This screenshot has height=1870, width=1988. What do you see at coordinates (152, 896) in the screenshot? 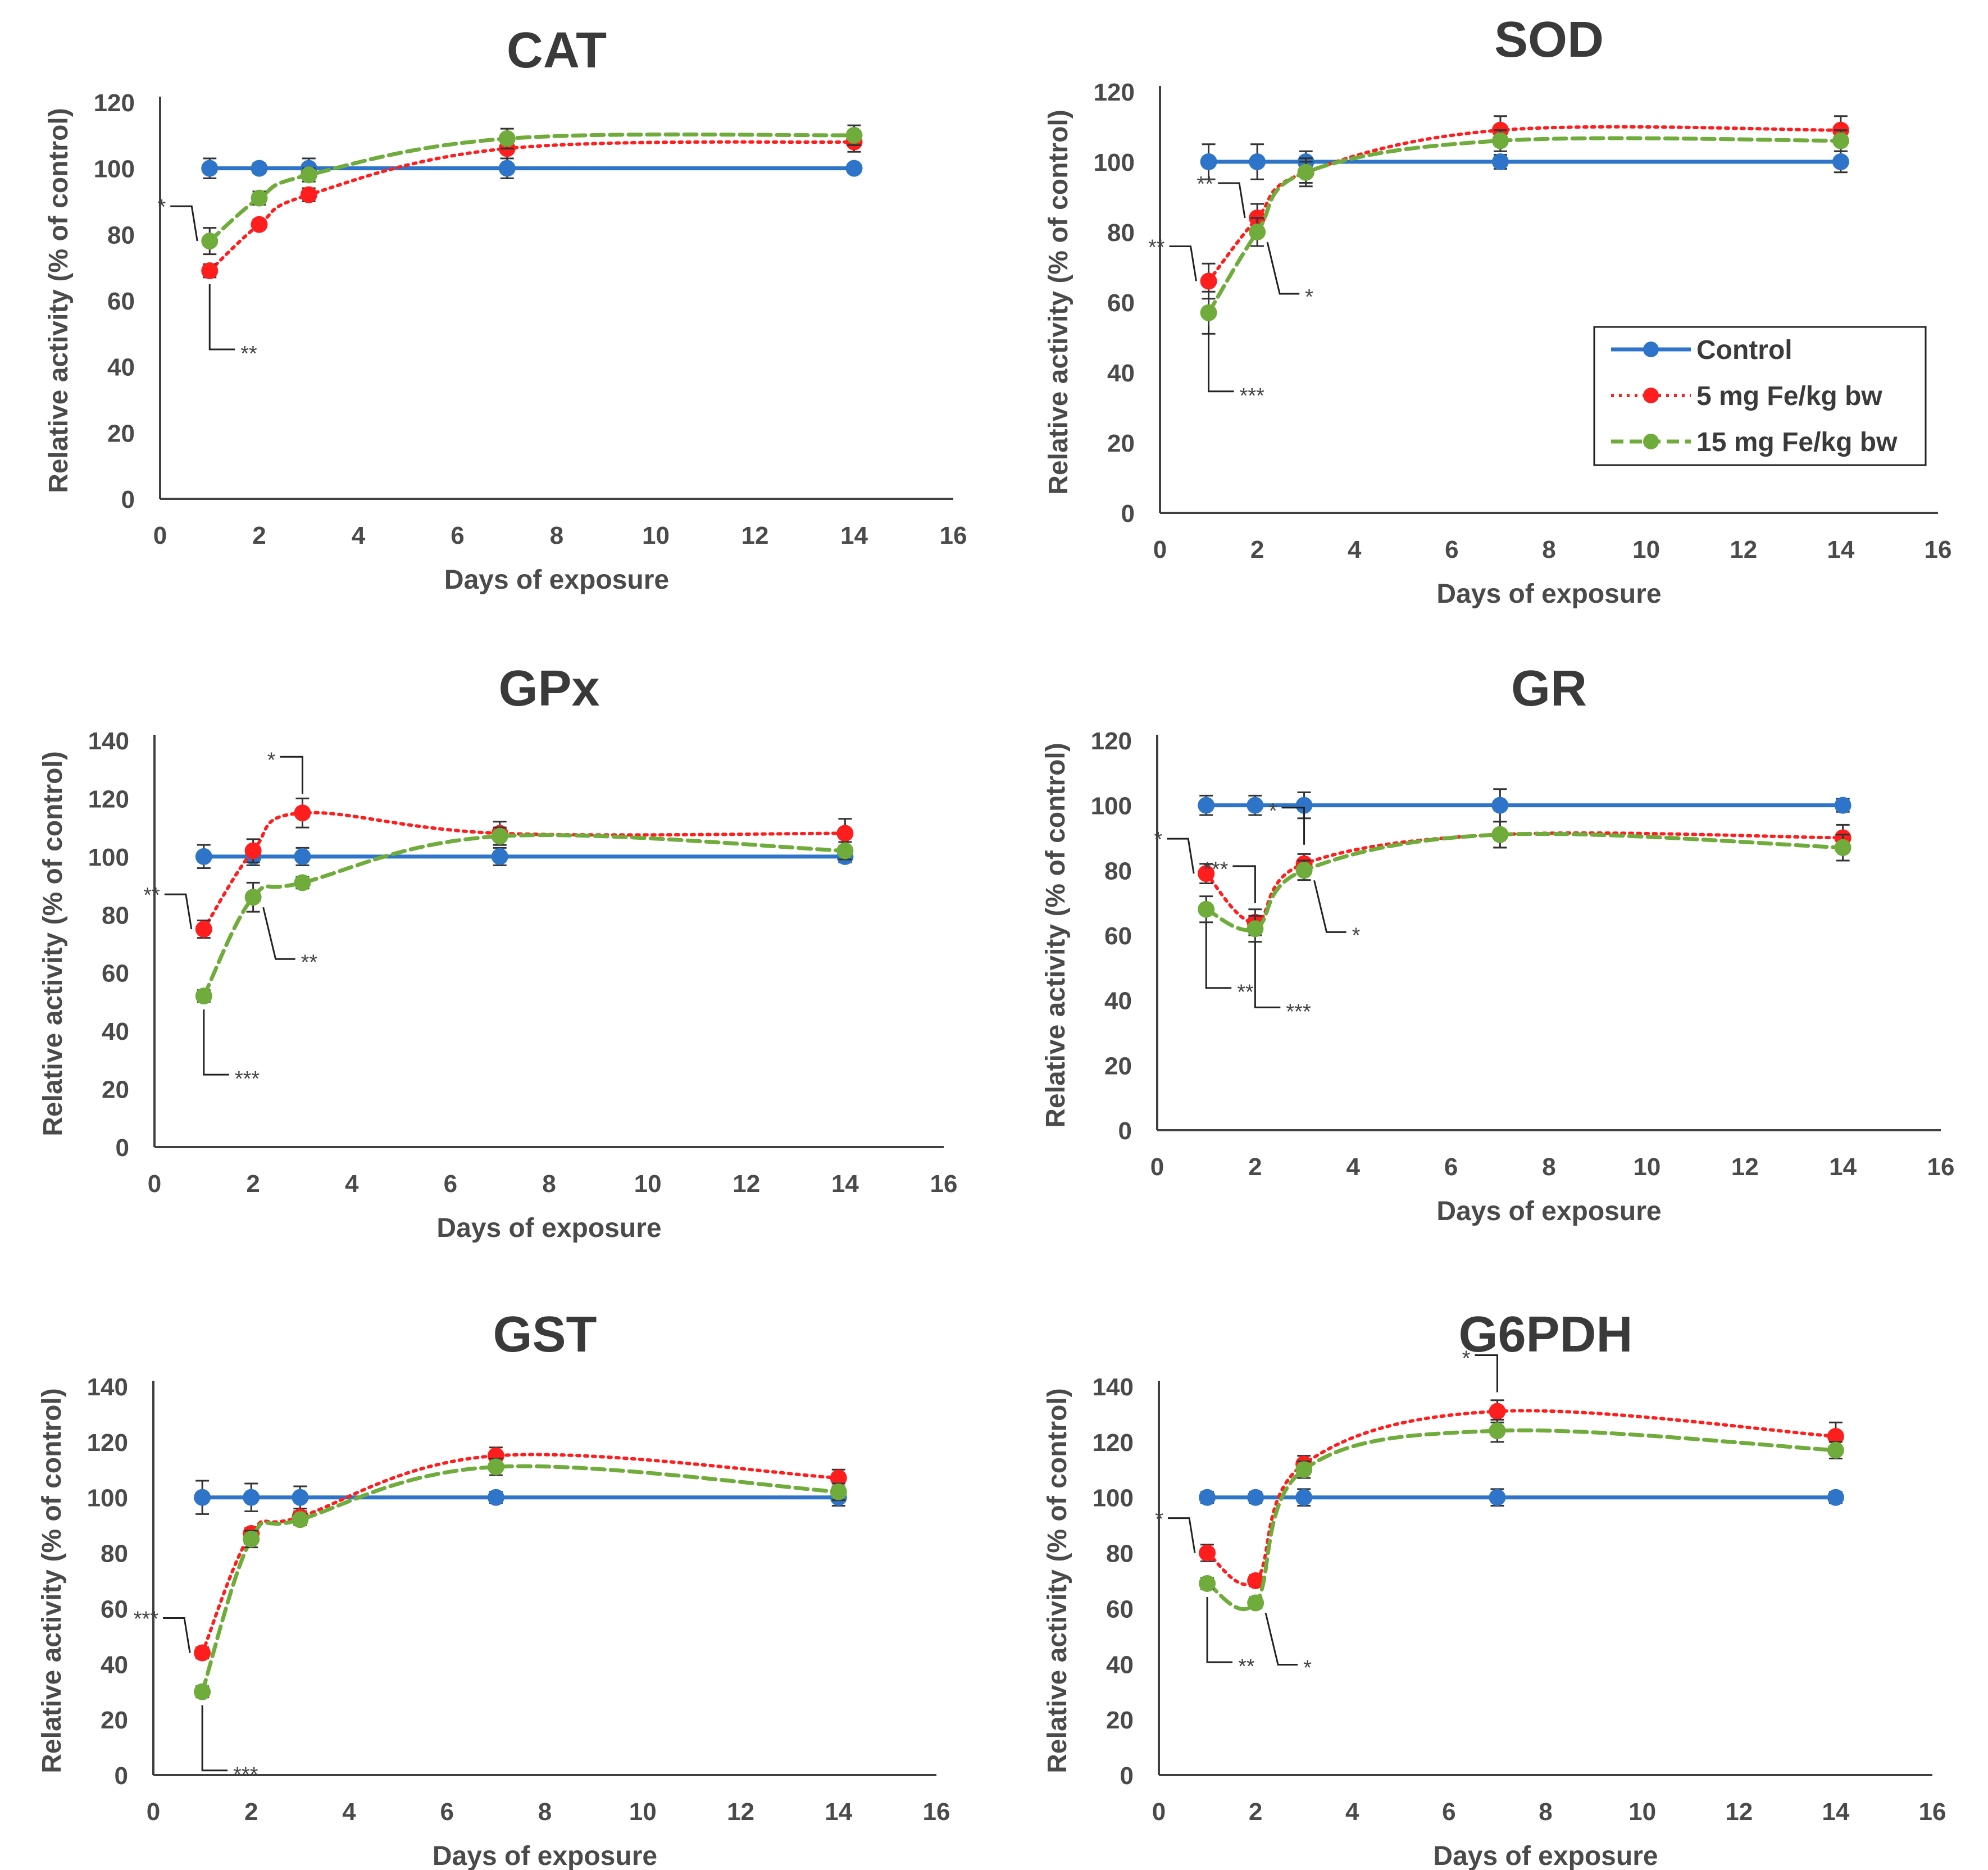
I see `significance-label: **` at bounding box center [152, 896].